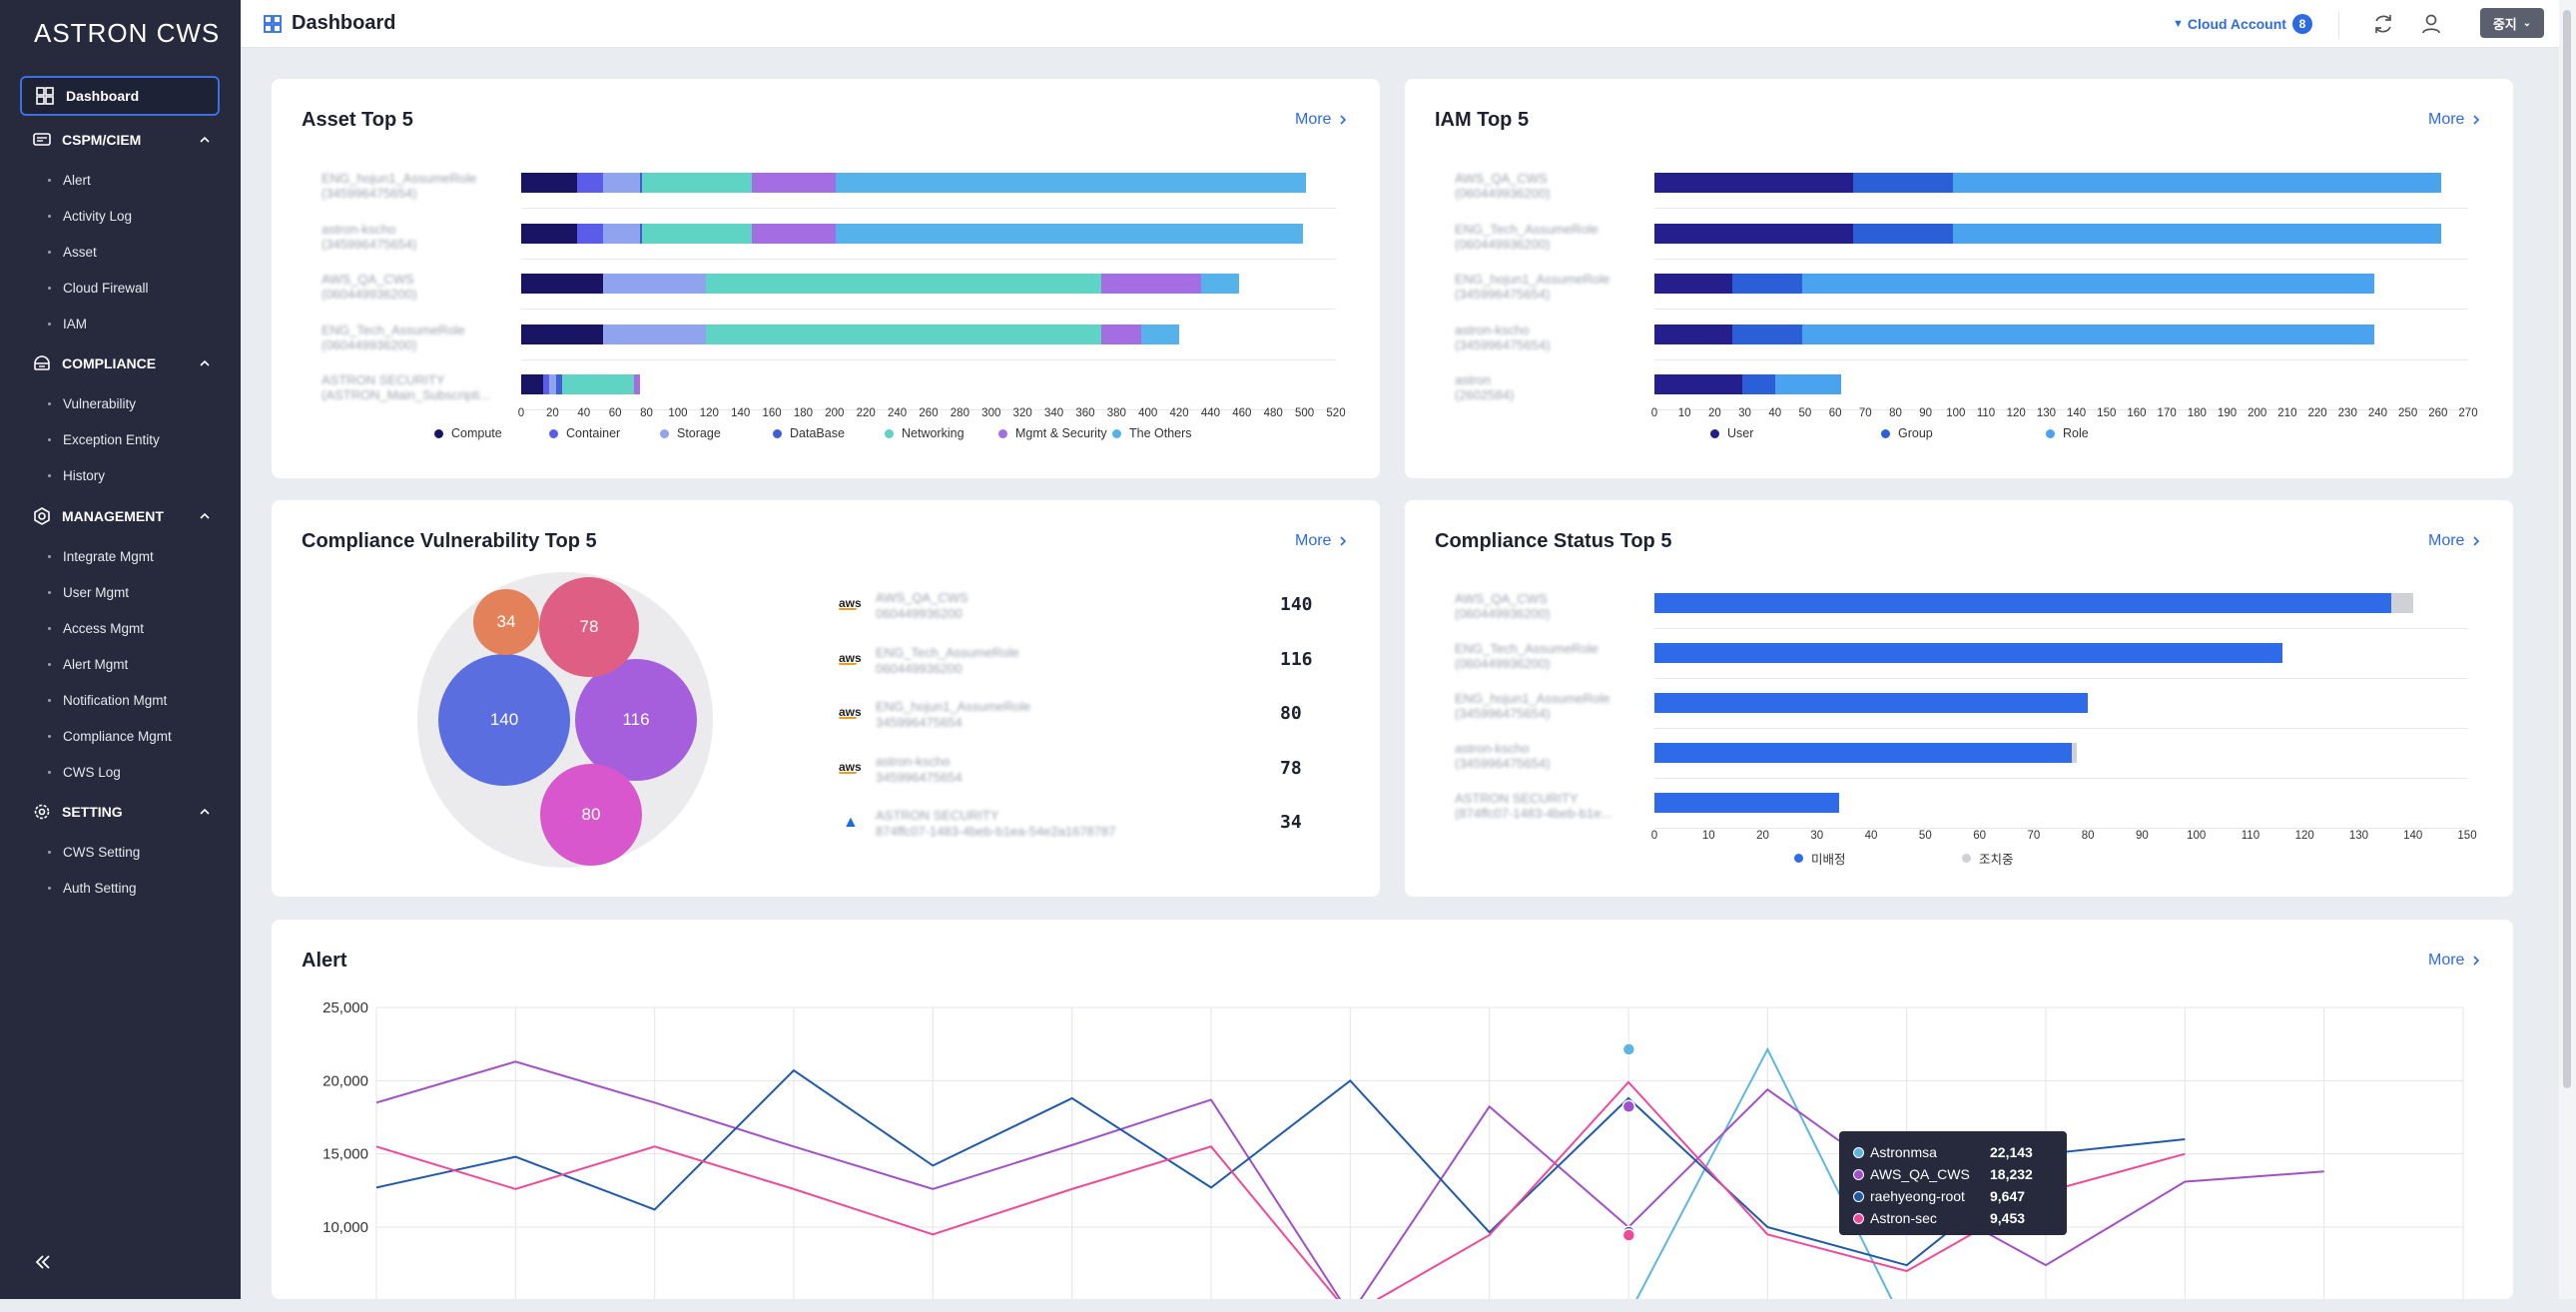 The height and width of the screenshot is (1312, 2576). Describe the element at coordinates (1767, 1172) in the screenshot. I see `series-line-astronmsa` at that location.